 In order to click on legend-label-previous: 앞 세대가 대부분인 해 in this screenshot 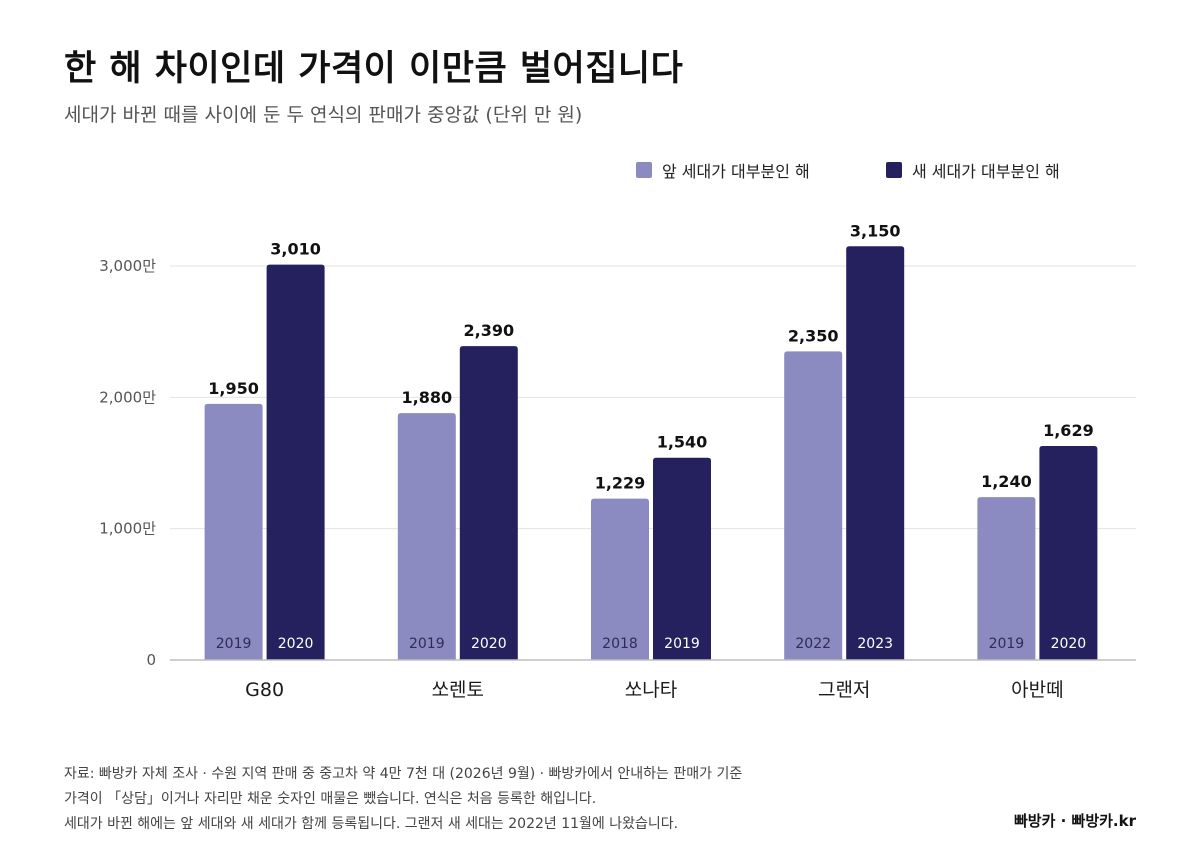, I will do `click(736, 171)`.